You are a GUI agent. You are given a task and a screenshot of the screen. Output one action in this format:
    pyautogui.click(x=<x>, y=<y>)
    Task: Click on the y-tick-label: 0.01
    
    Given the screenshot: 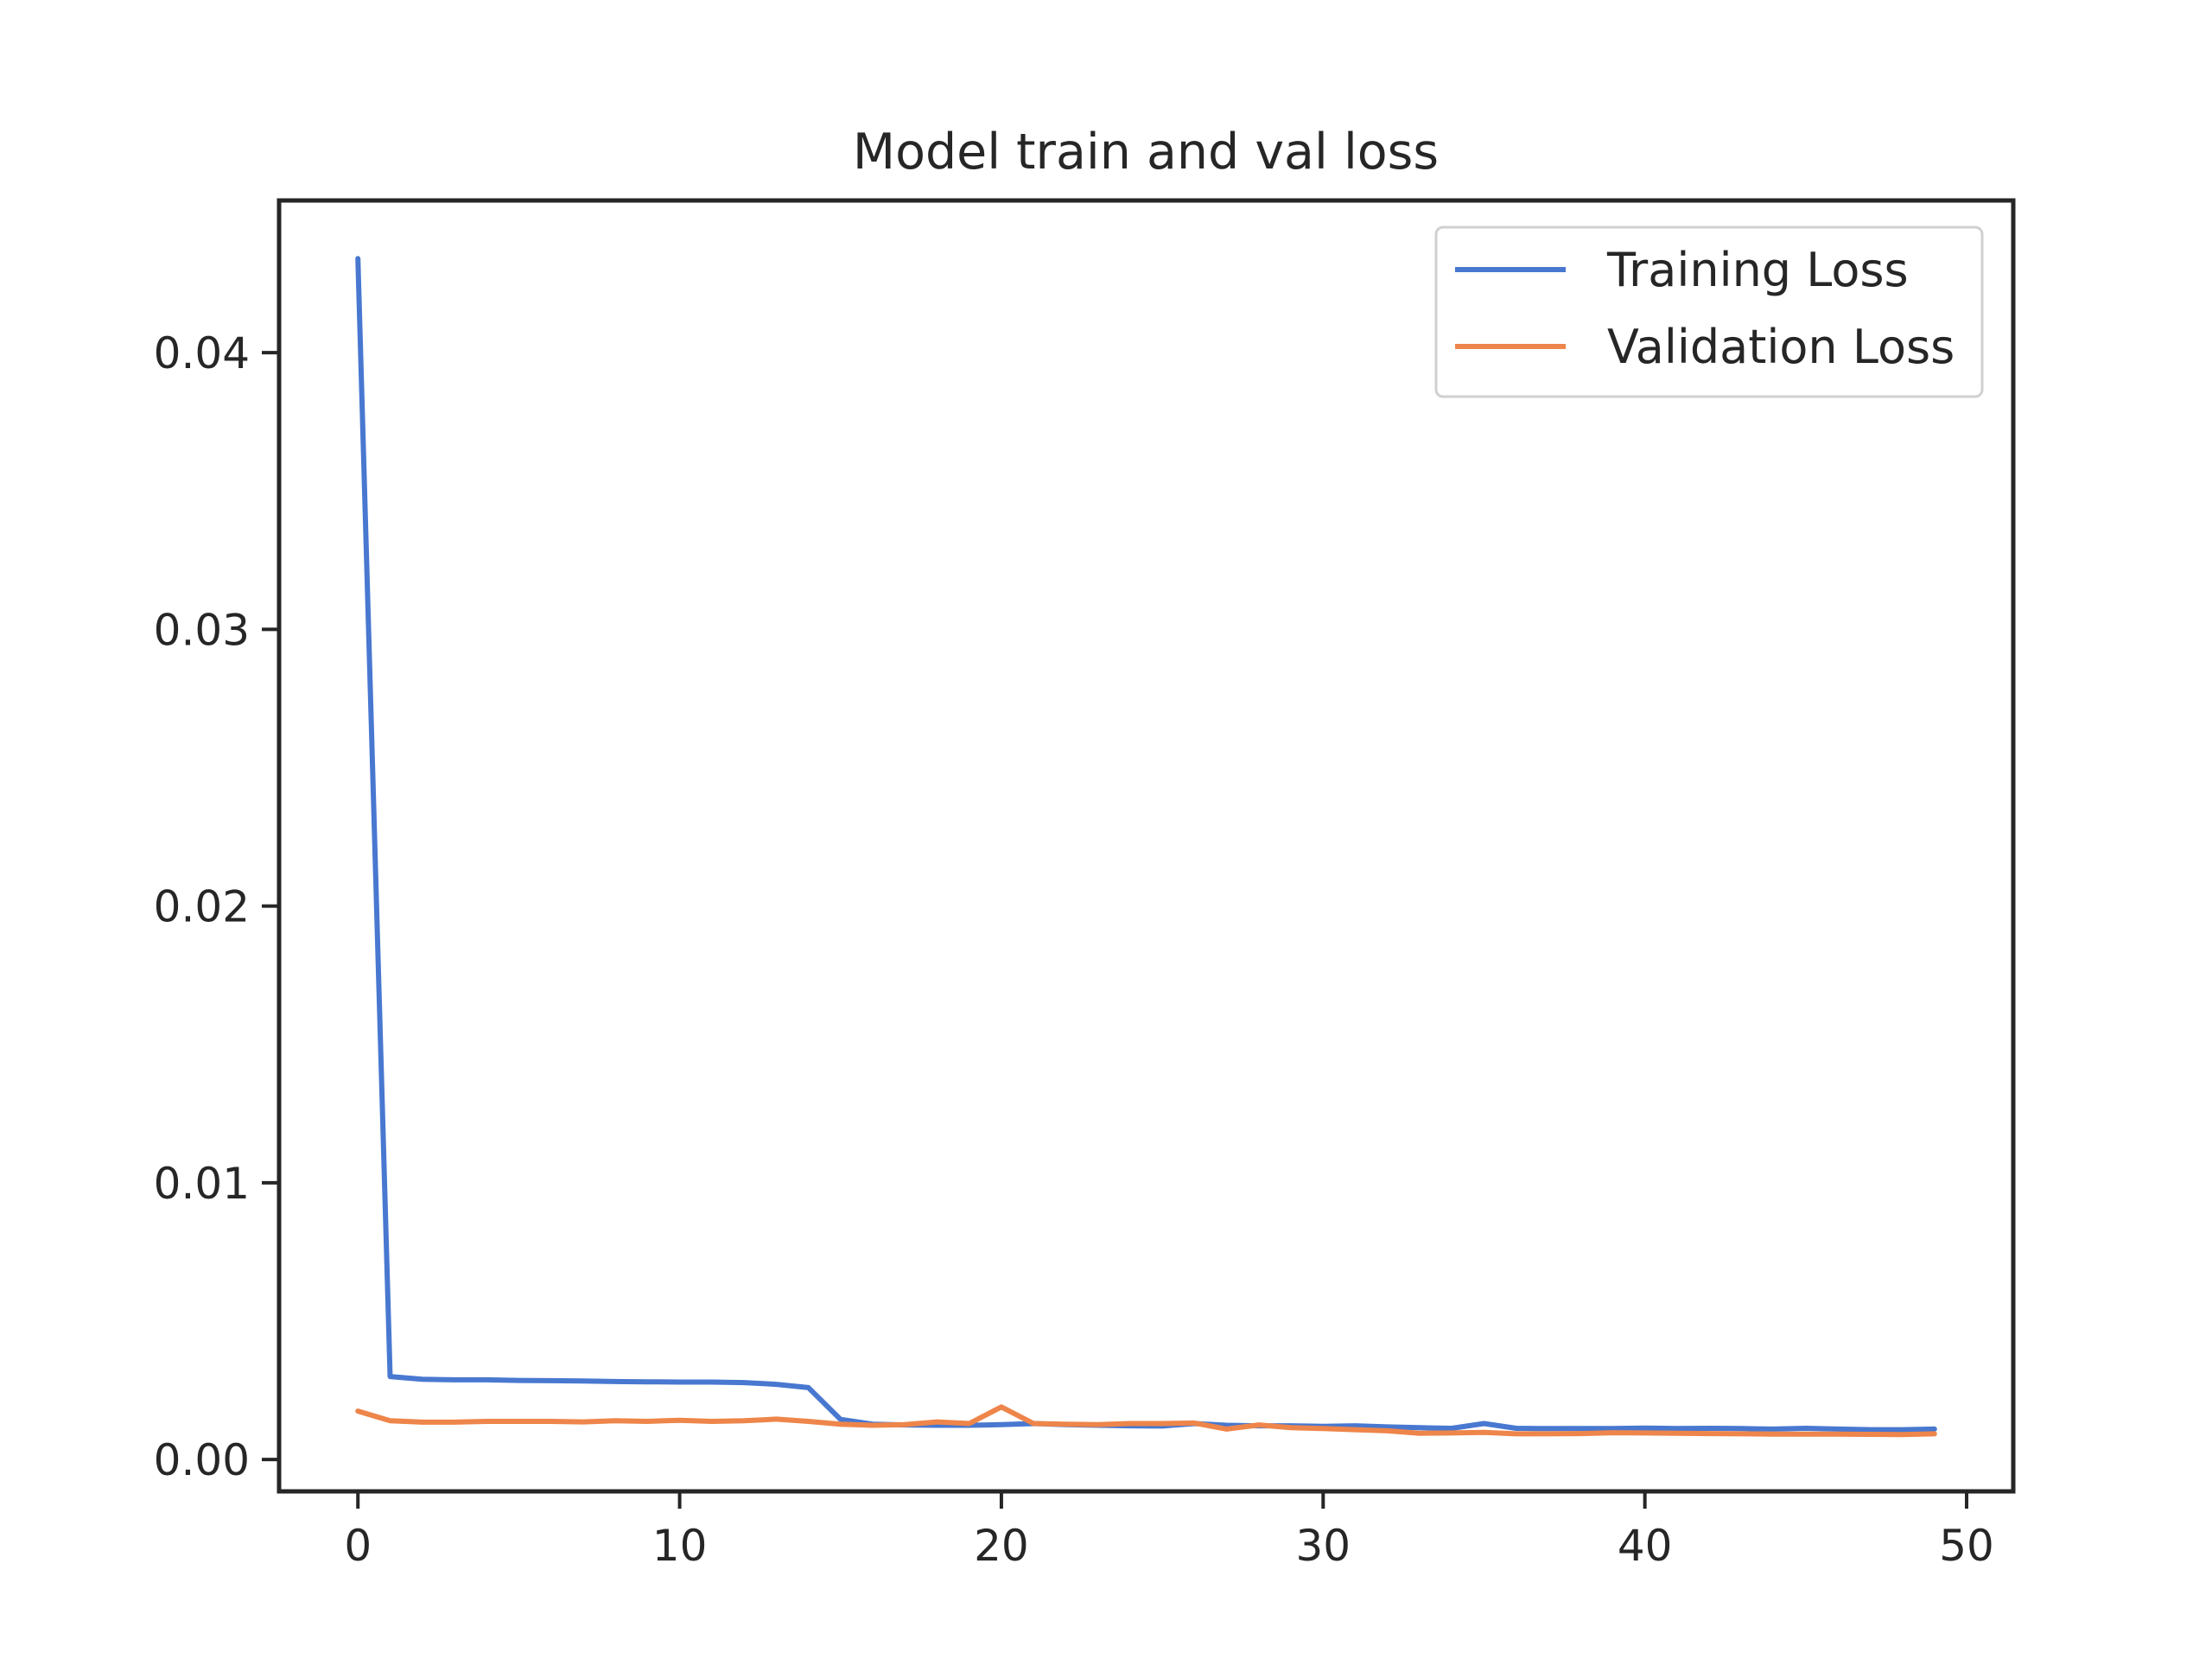 What is the action you would take?
    pyautogui.click(x=202, y=1184)
    